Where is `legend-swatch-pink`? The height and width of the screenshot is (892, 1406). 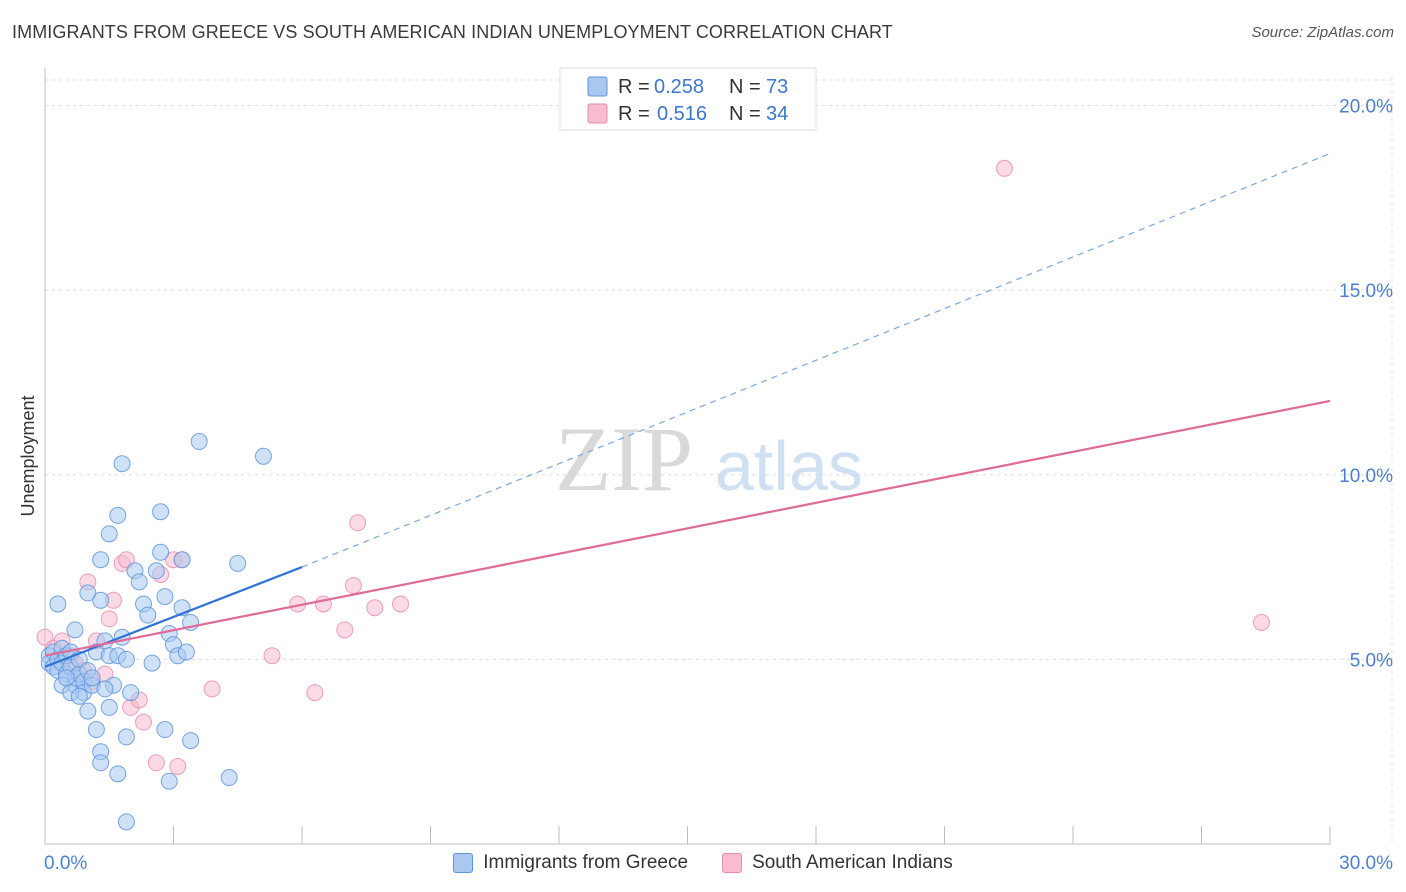 legend-swatch-pink is located at coordinates (597, 113).